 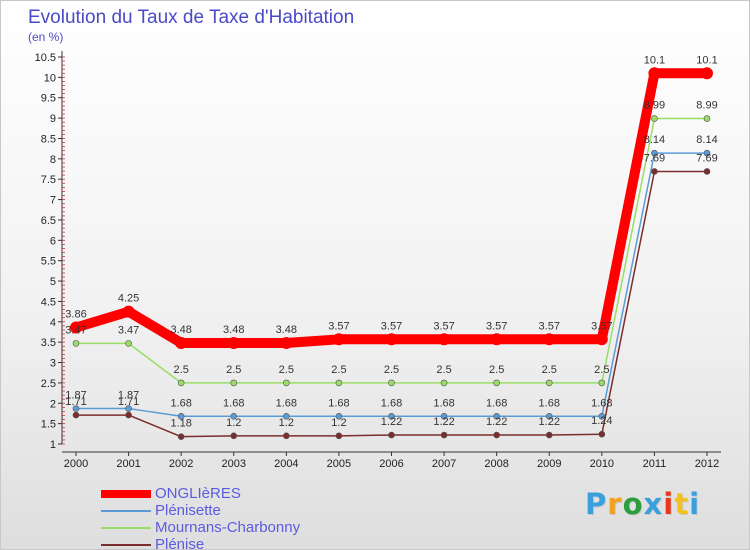 What do you see at coordinates (180, 424) in the screenshot?
I see `data-label: 1.18` at bounding box center [180, 424].